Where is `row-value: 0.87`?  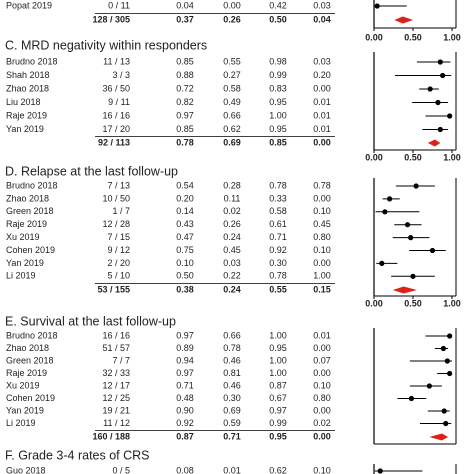 row-value: 0.87 is located at coordinates (278, 385).